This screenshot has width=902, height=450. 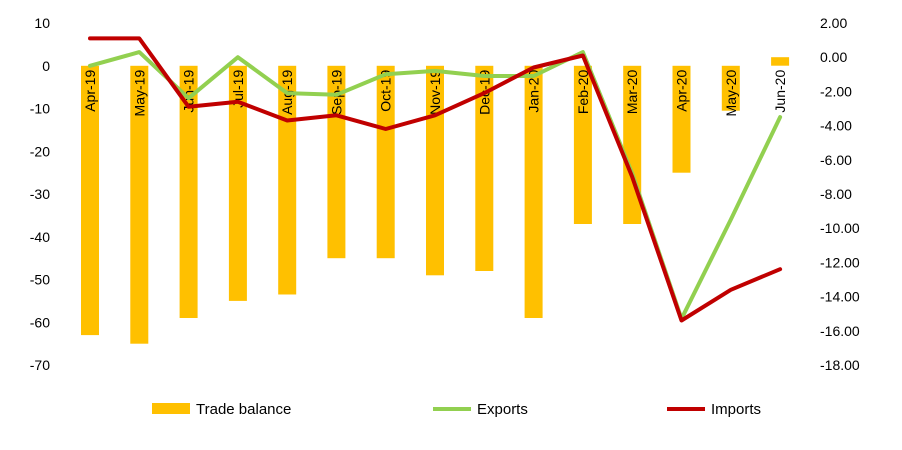 What do you see at coordinates (840, 365) in the screenshot?
I see `right-tick-label: -18.00` at bounding box center [840, 365].